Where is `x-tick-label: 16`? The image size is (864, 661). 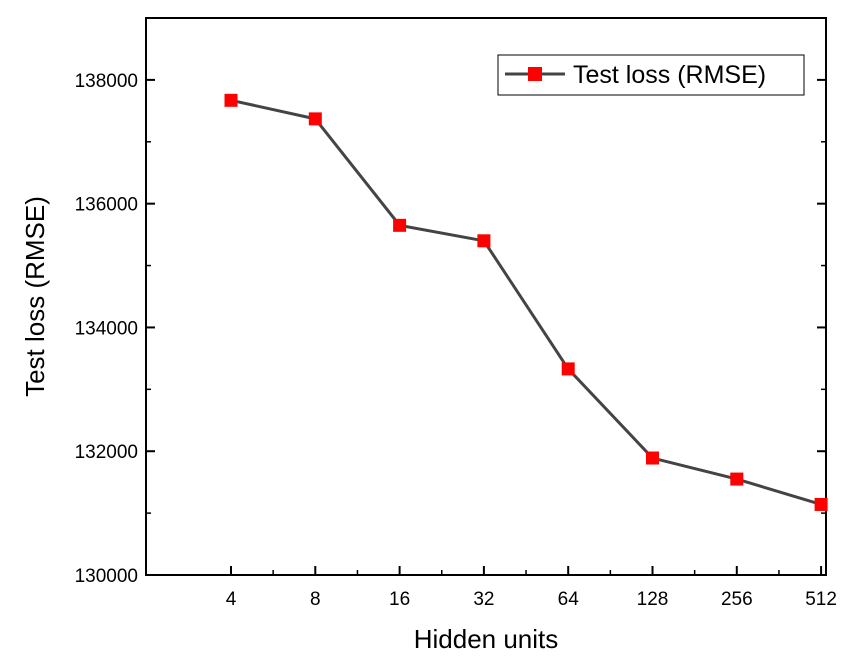 x-tick-label: 16 is located at coordinates (399, 599).